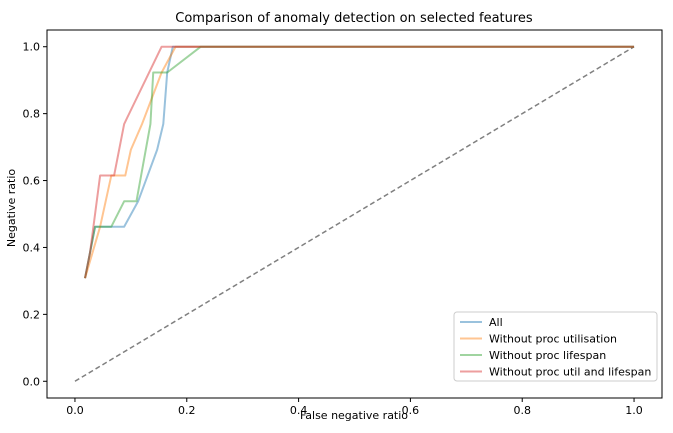 Image resolution: width=673 pixels, height=433 pixels. Describe the element at coordinates (634, 410) in the screenshot. I see `x-tick-label: 1.0` at that location.